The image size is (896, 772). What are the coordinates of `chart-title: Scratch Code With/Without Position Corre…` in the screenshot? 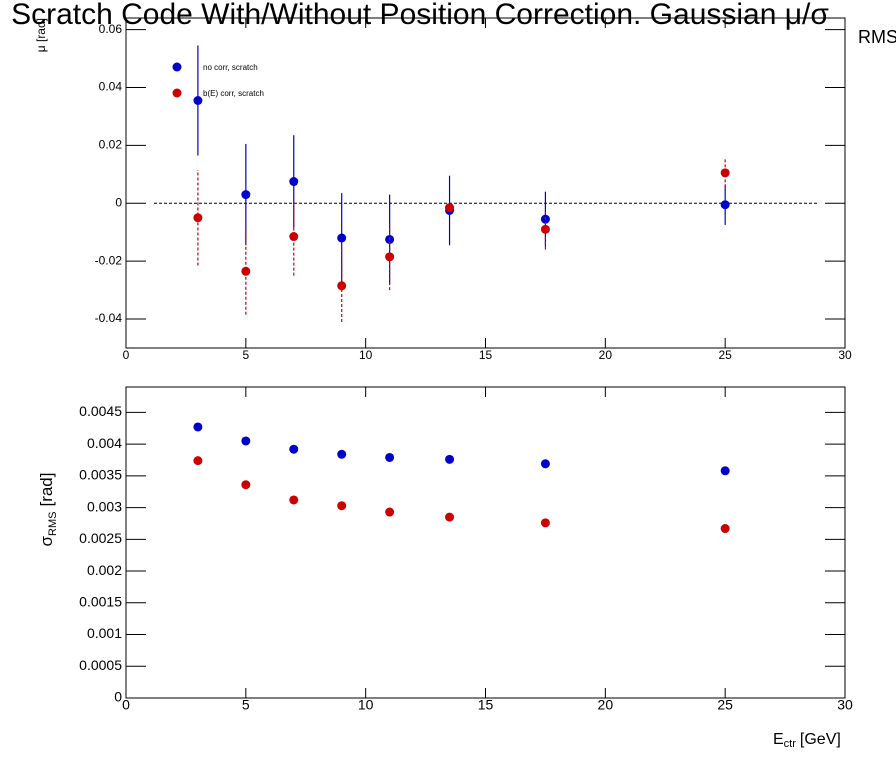 It's located at (420, 15).